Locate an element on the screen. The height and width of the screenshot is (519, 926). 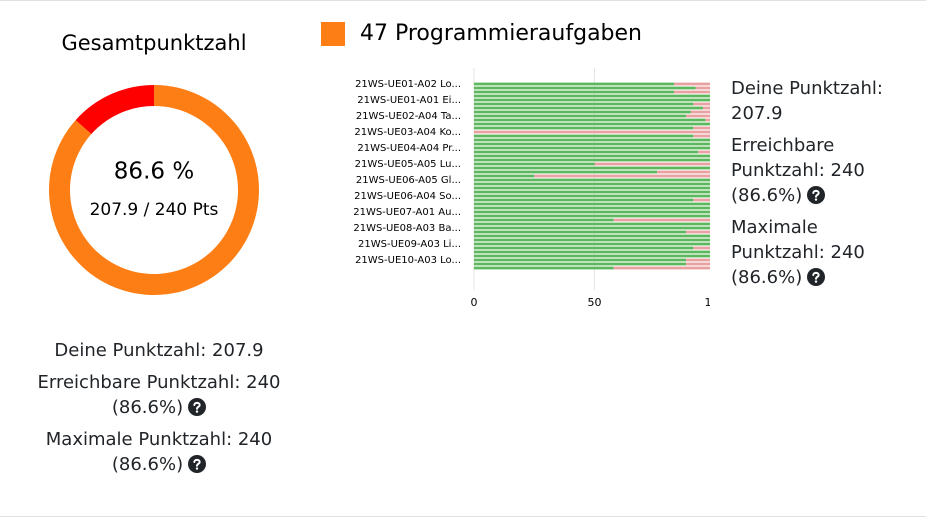
donut-slice is located at coordinates (114, 110).